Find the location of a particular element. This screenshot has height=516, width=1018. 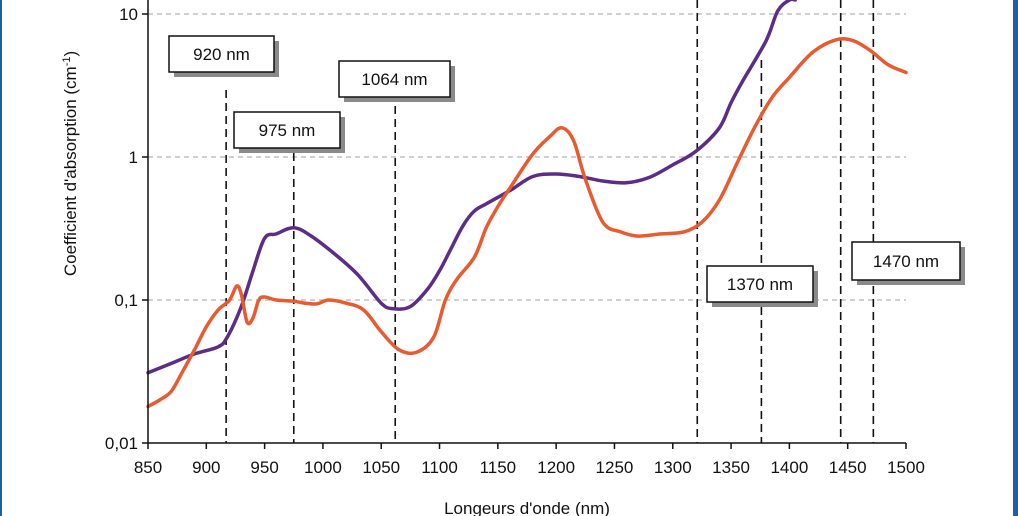

callout-label: 920 nm is located at coordinates (221, 54).